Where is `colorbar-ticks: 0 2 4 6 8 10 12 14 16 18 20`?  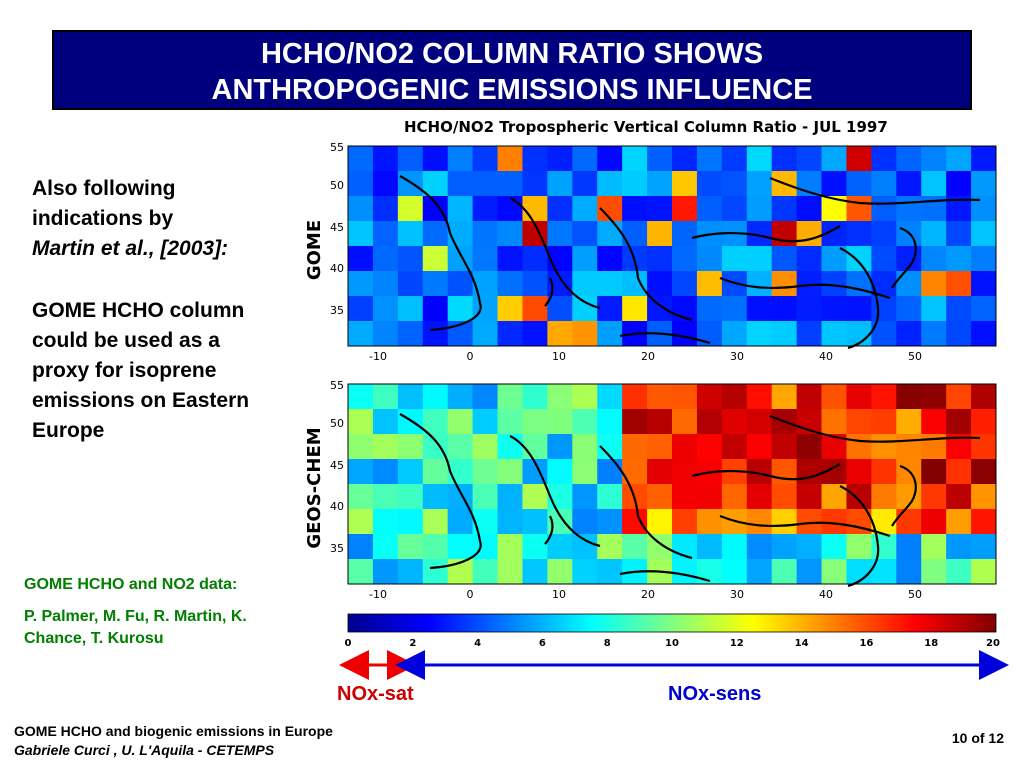
colorbar-ticks: 0 2 4 6 8 10 12 14 16 18 20 is located at coordinates (672, 643).